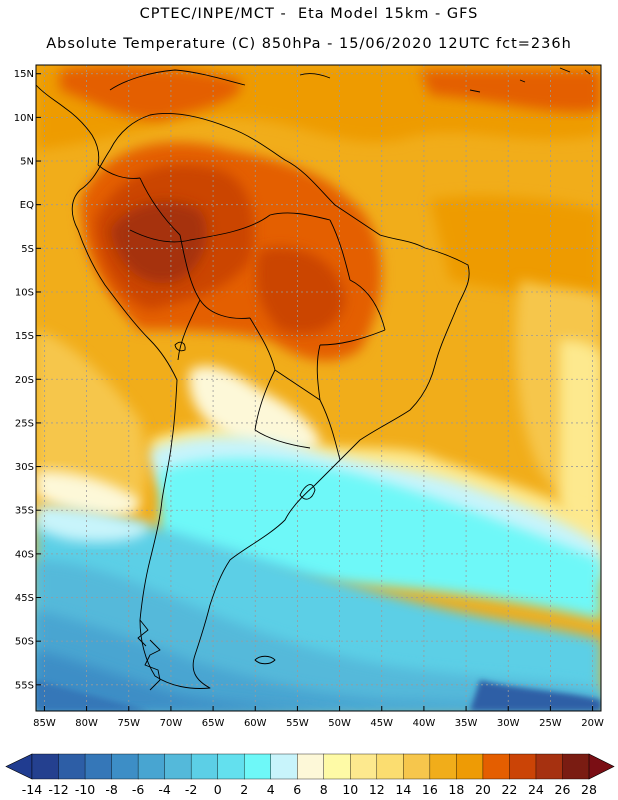 The width and height of the screenshot is (618, 800). Describe the element at coordinates (171, 723) in the screenshot. I see `lon-tick-label: 70W` at that location.